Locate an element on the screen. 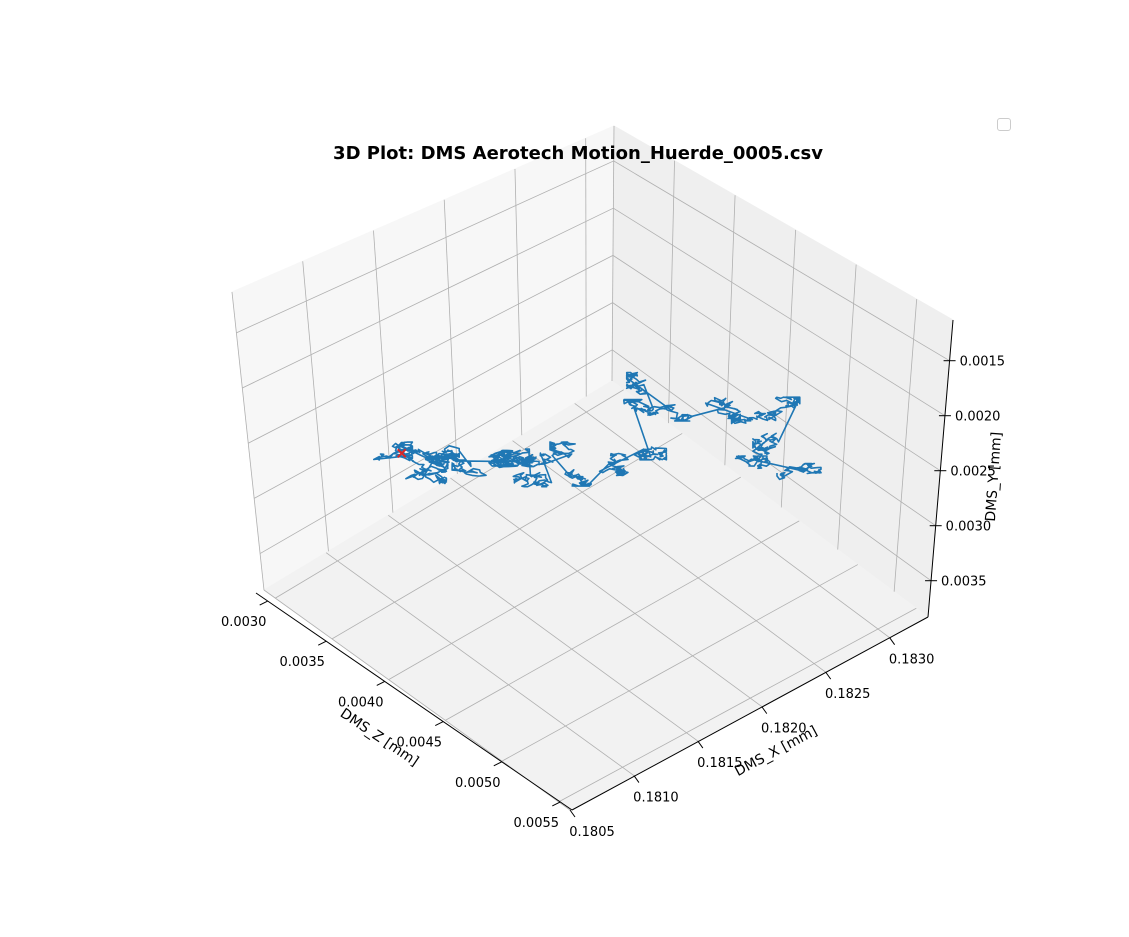 This screenshot has height=937, width=1129. x-tick-label: 0.1825 is located at coordinates (848, 694).